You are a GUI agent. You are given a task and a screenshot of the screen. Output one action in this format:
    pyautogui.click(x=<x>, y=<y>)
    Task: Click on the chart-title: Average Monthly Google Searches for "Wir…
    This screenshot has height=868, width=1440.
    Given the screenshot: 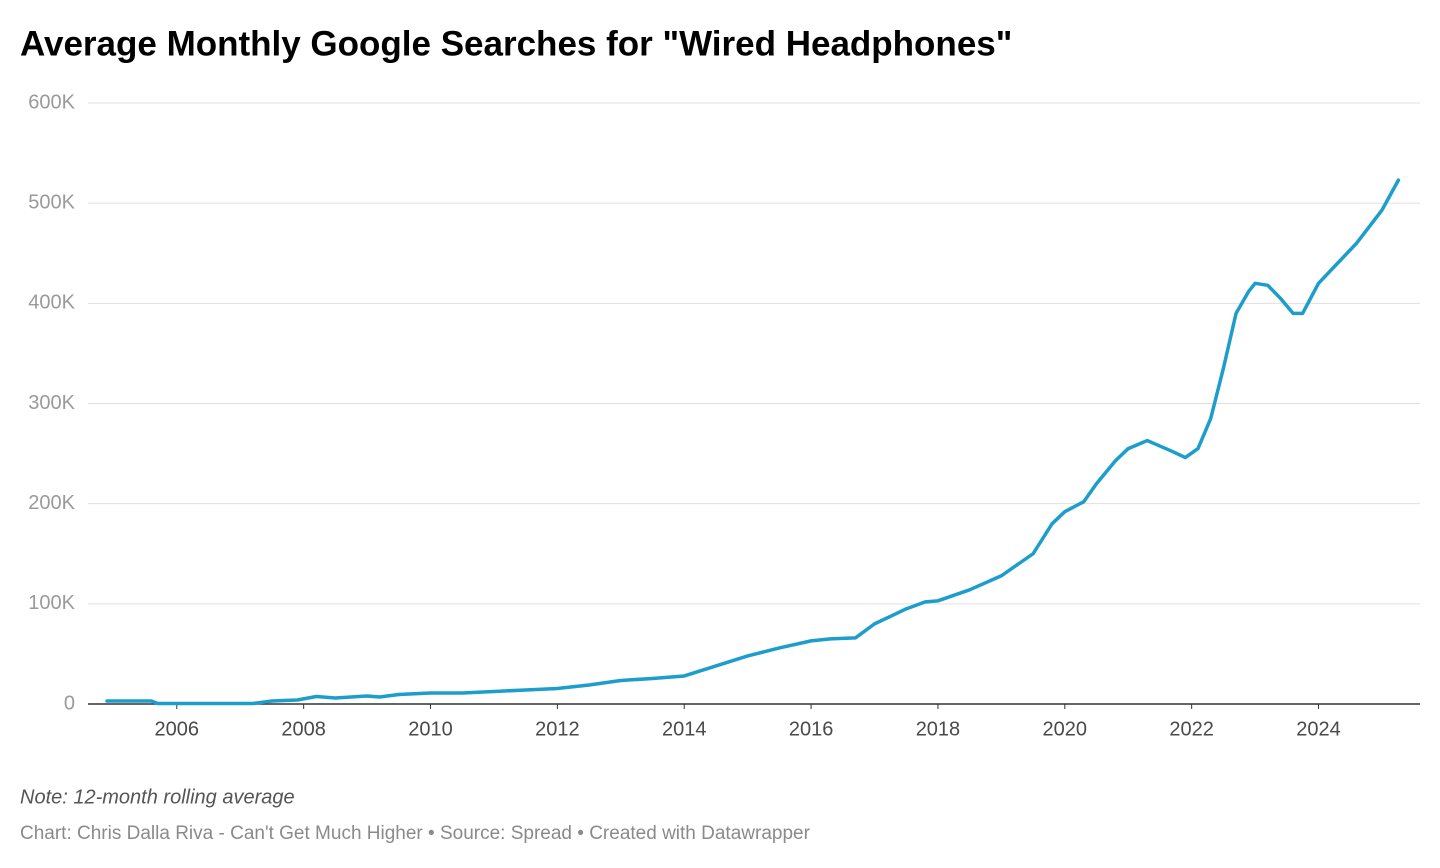 What is the action you would take?
    pyautogui.click(x=516, y=43)
    